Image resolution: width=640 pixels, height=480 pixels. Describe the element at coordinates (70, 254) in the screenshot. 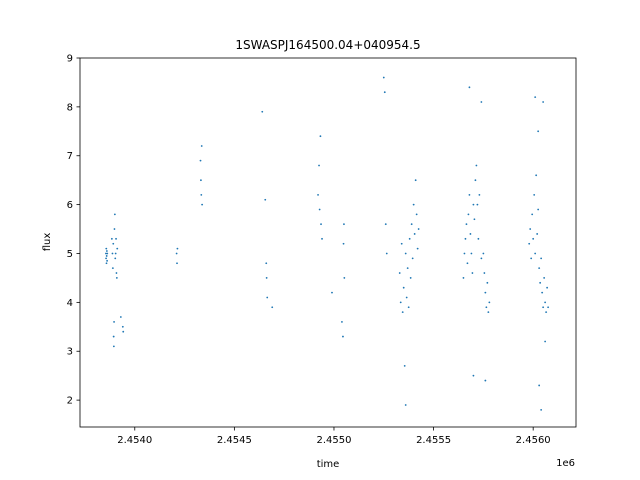

I see `y-tick-label: 5` at that location.